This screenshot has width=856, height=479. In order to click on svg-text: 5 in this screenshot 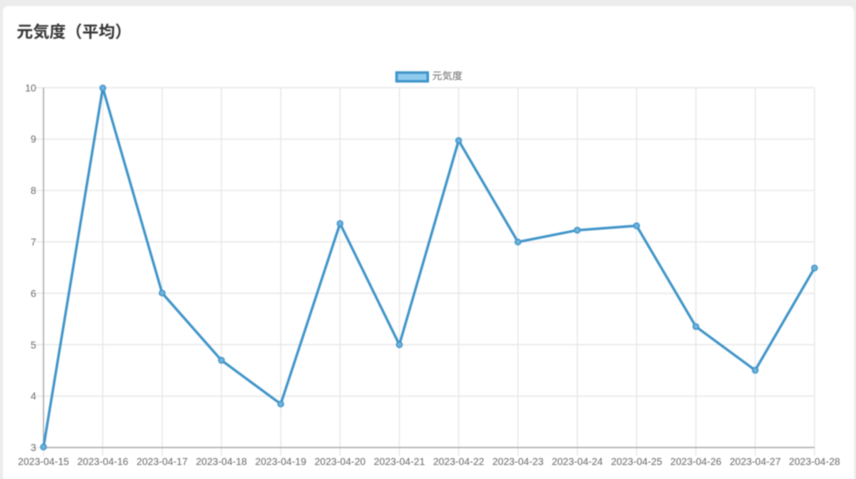, I will do `click(34, 345)`.